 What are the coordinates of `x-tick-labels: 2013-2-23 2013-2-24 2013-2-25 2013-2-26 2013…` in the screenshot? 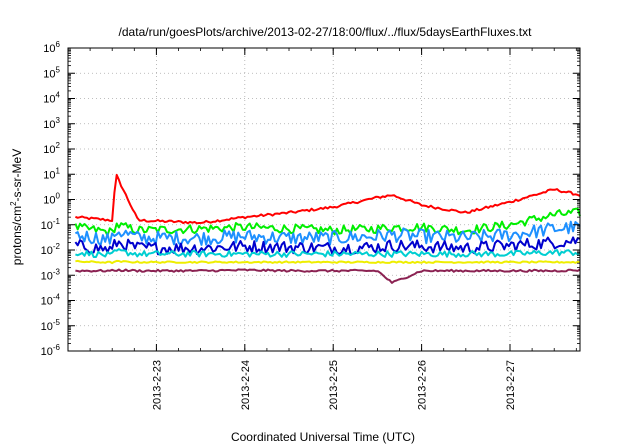 It's located at (334, 385).